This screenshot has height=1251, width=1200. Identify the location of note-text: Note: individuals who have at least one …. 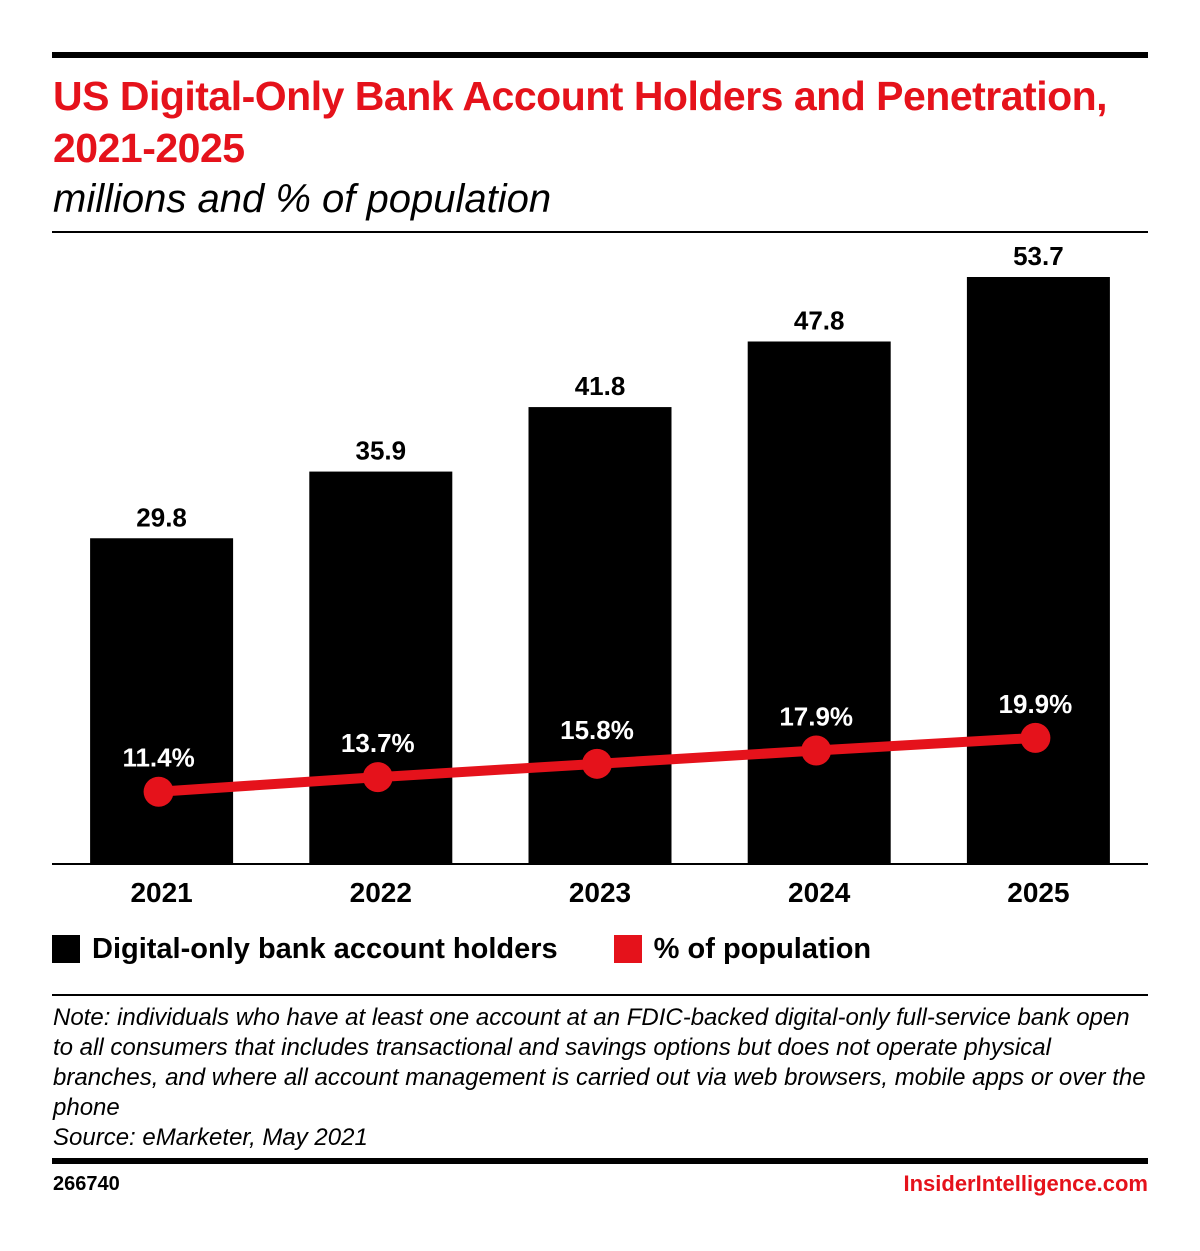
(599, 1062).